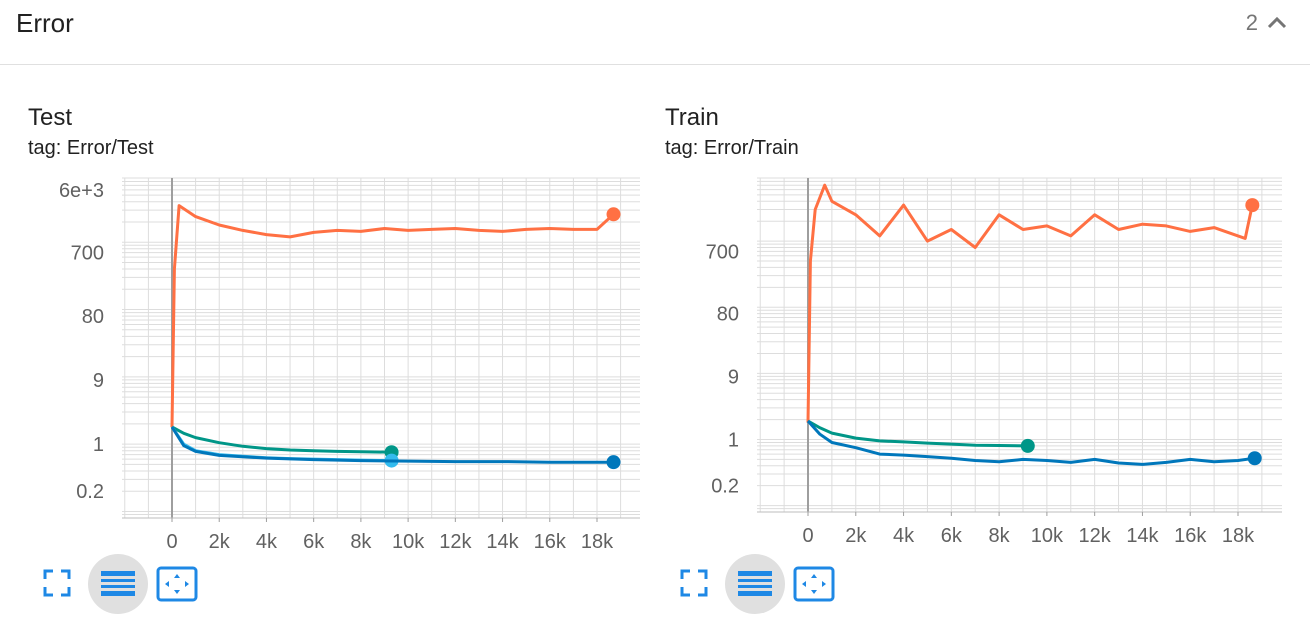  Describe the element at coordinates (91, 148) in the screenshot. I see `chart-tag: tag: Error/Test` at that location.